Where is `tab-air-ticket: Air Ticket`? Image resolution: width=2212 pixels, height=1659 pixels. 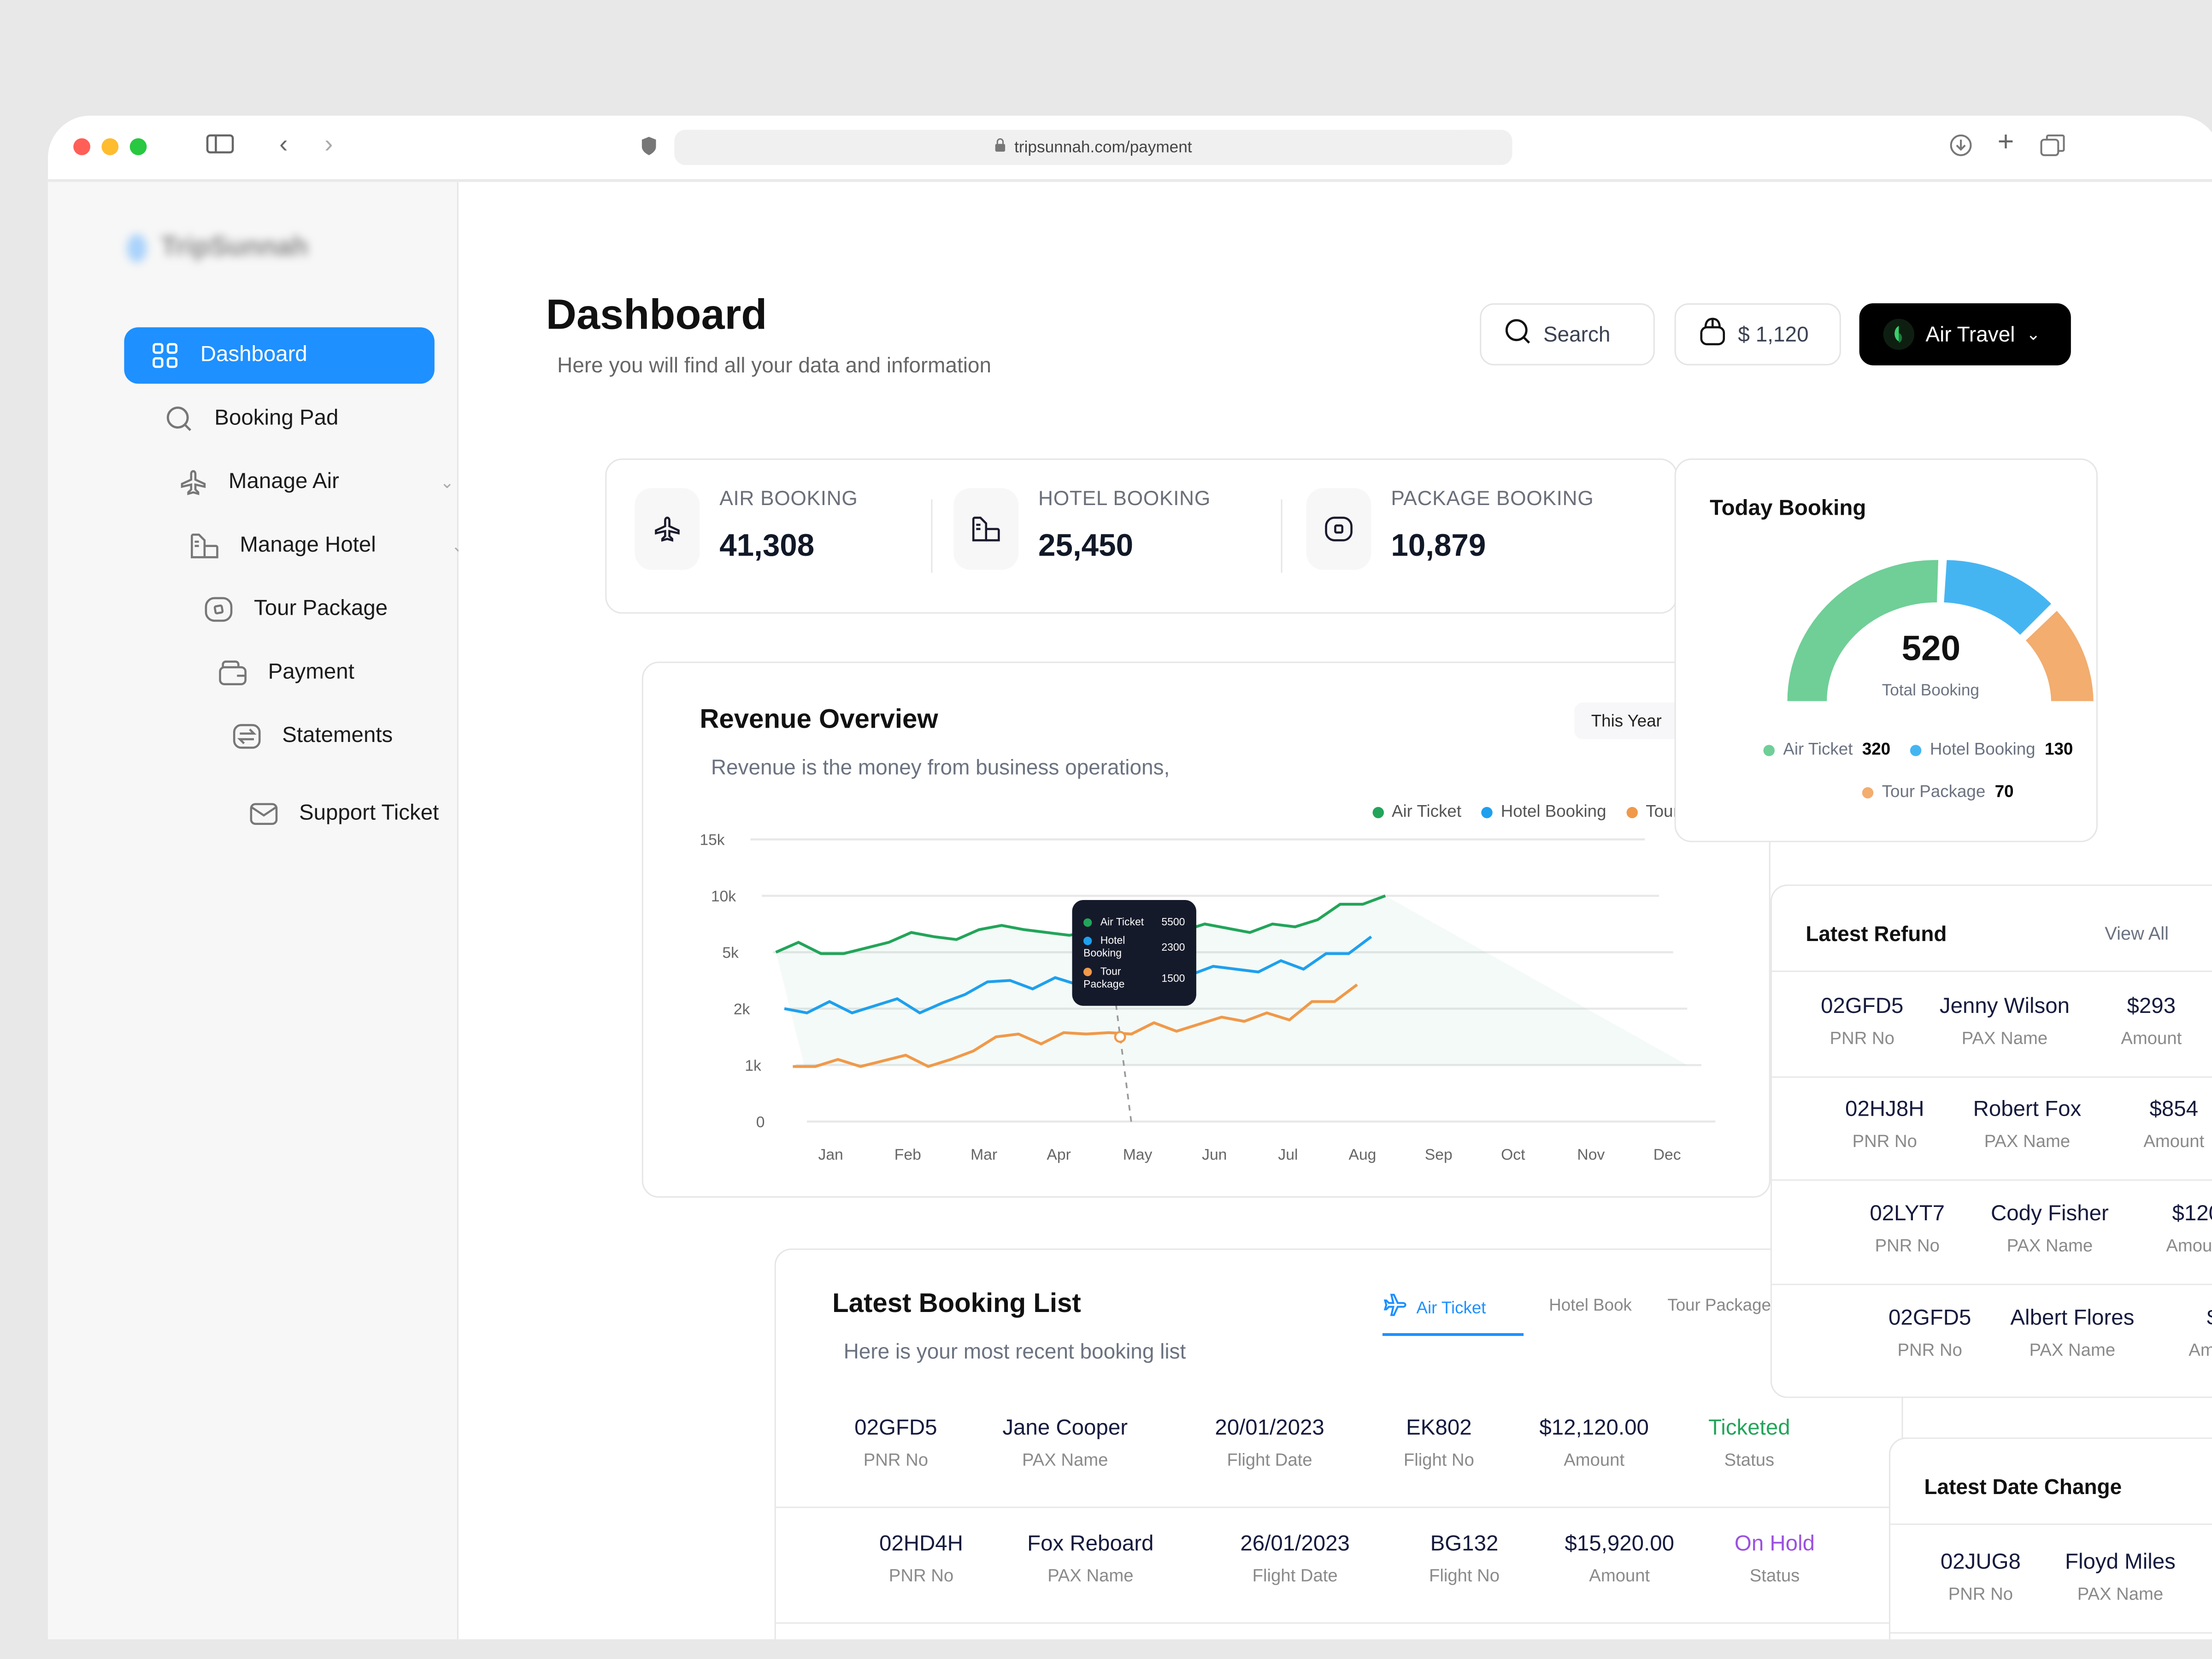 tab-air-ticket: Air Ticket is located at coordinates (1453, 1314).